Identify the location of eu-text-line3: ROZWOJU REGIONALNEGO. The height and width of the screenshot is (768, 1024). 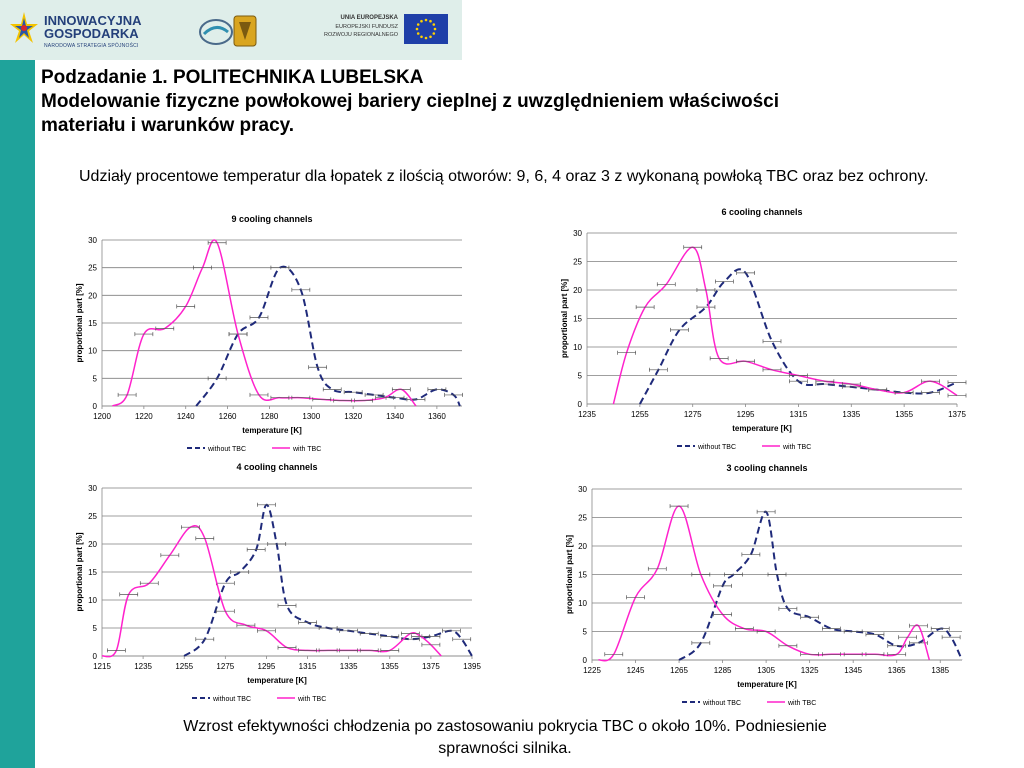
(361, 35).